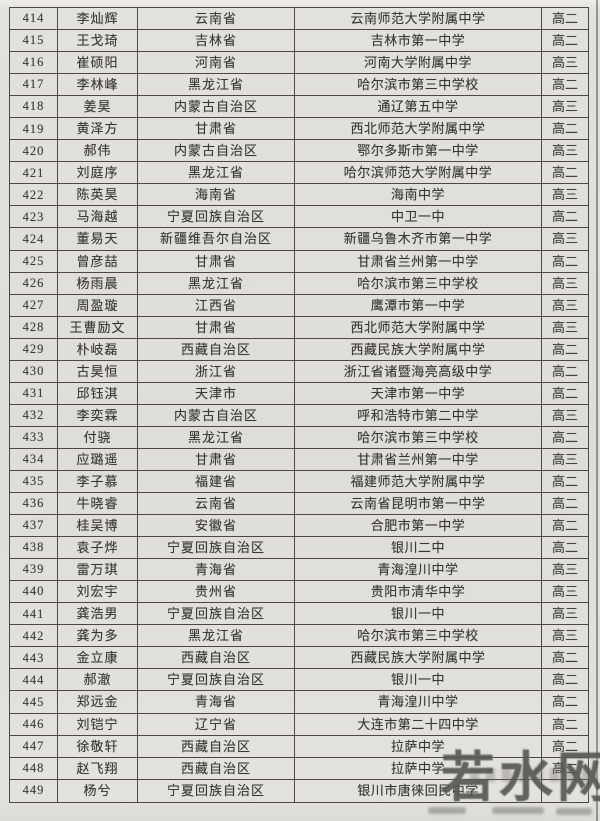 The height and width of the screenshot is (821, 600). Describe the element at coordinates (98, 217) in the screenshot. I see `cell-name: 马海越` at that location.